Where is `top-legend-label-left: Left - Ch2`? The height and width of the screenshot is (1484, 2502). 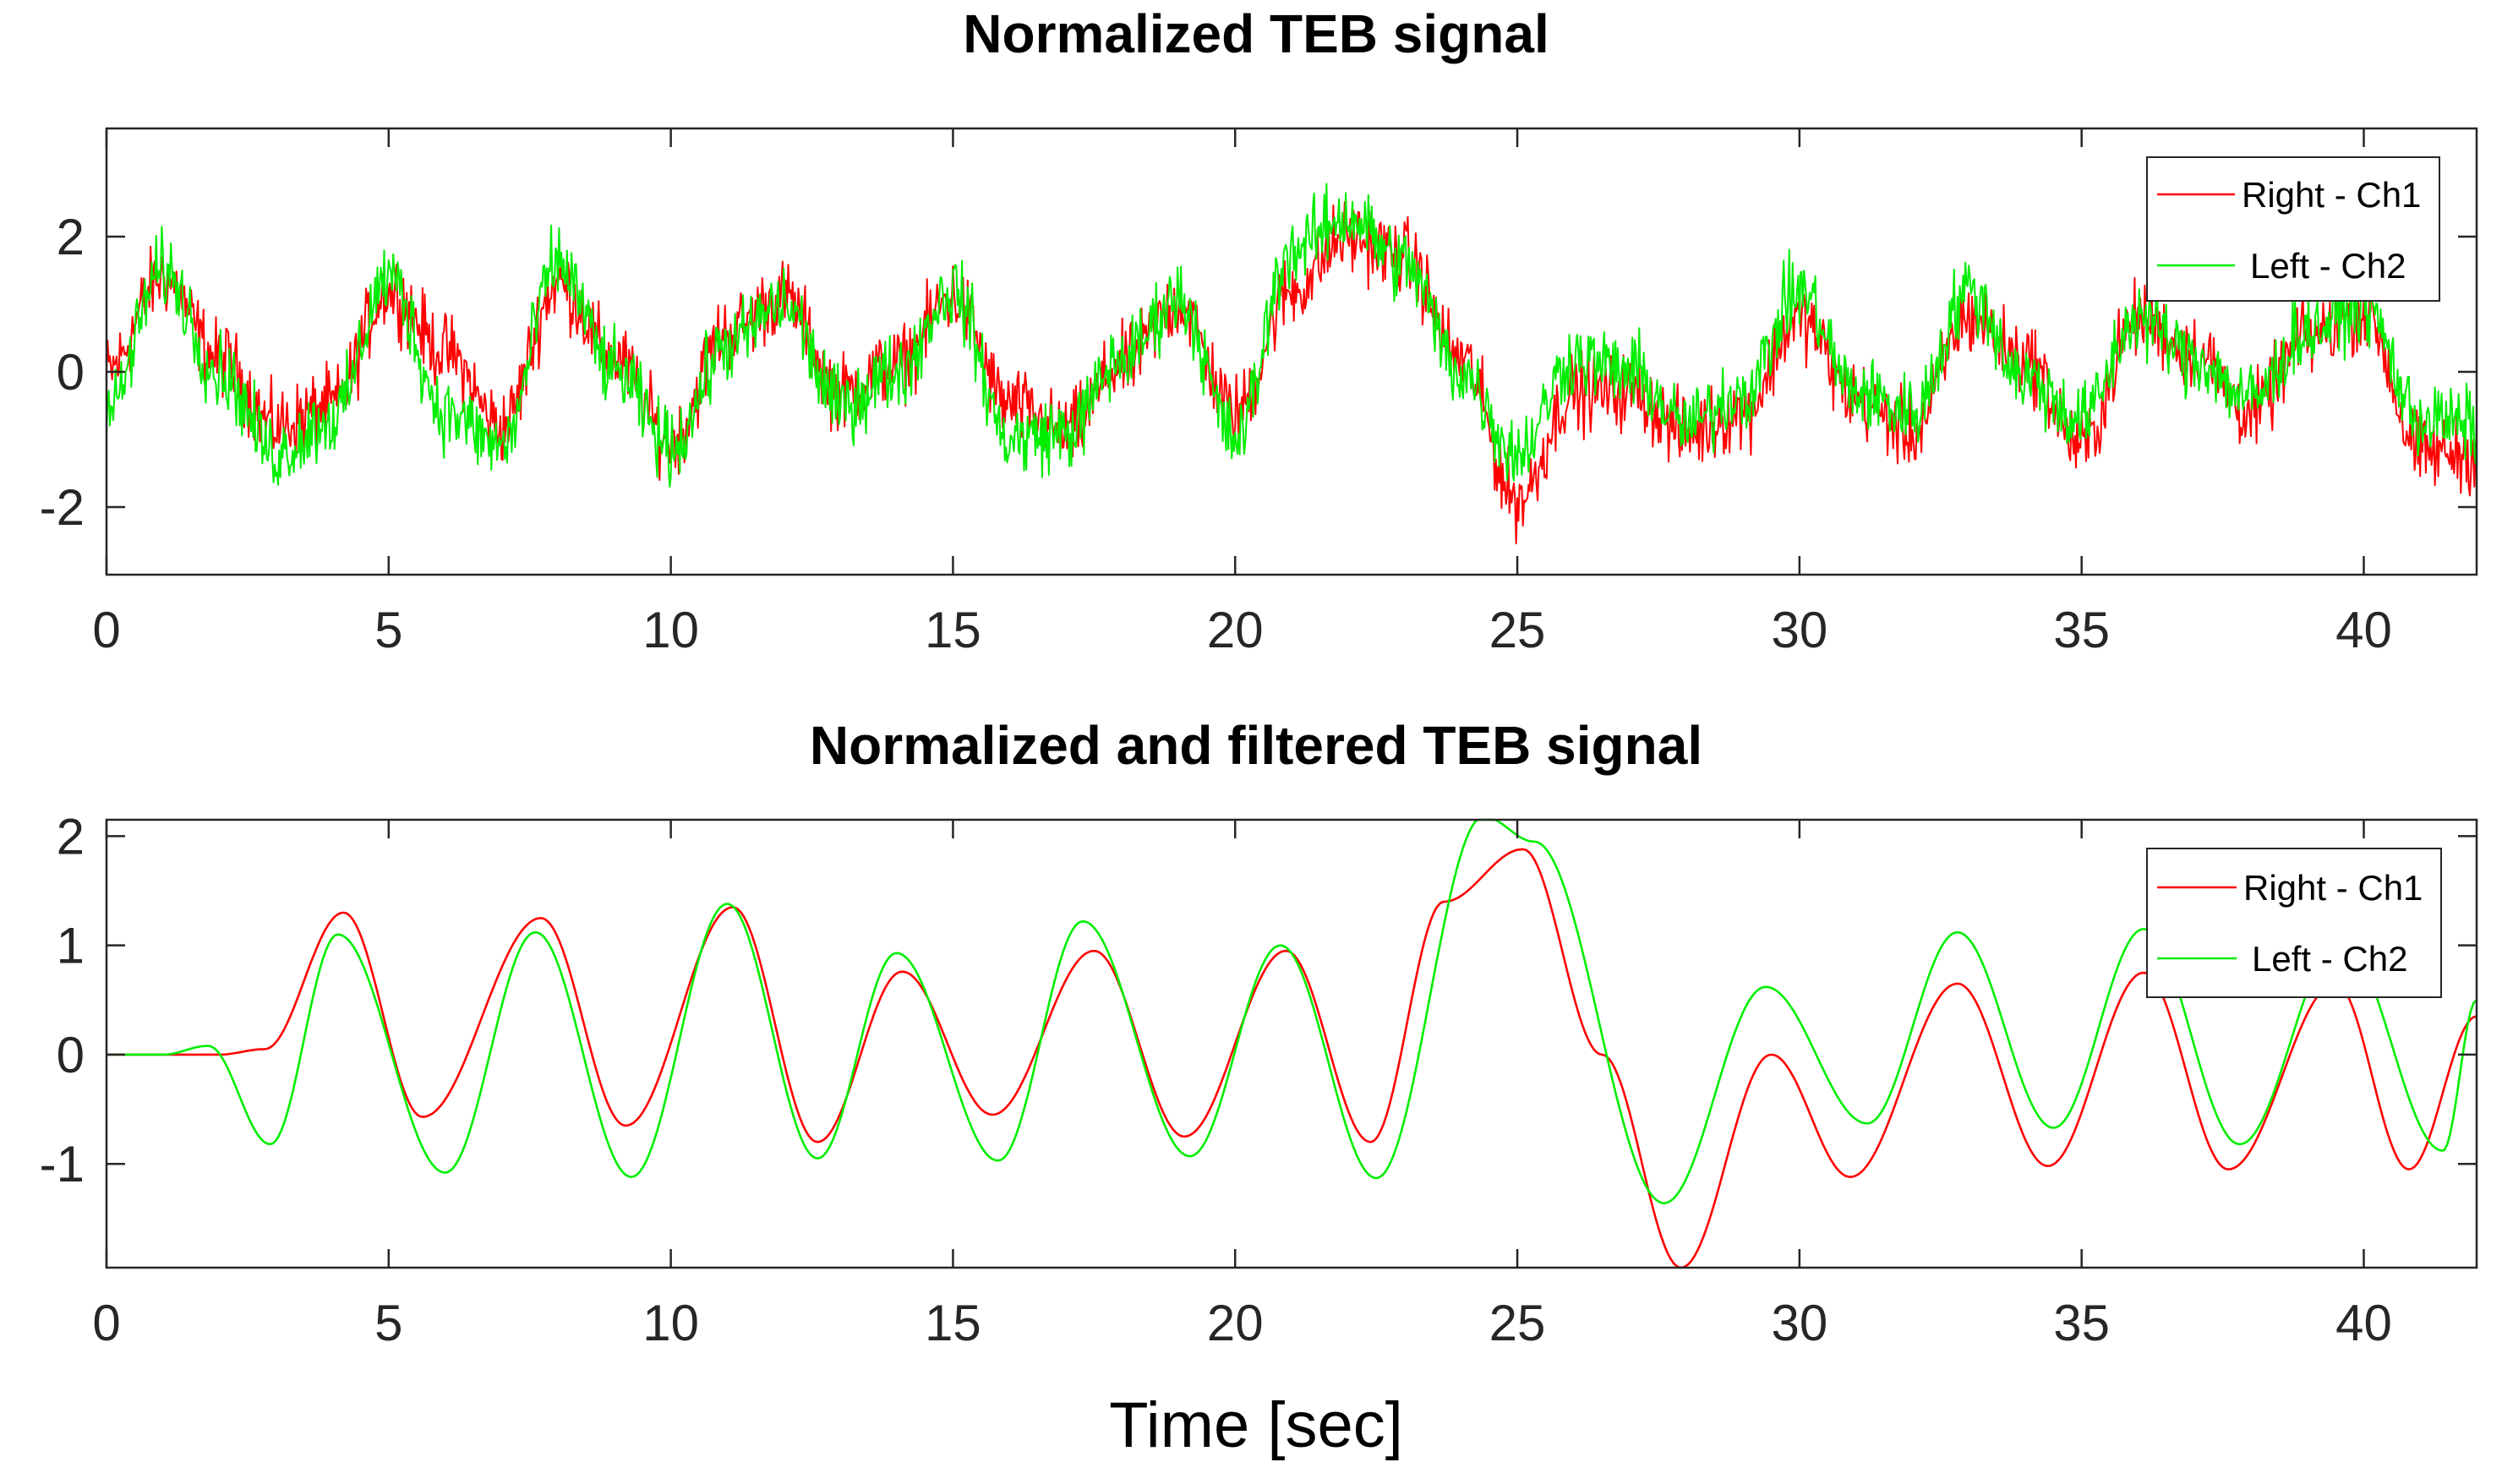
top-legend-label-left: Left - Ch2 is located at coordinates (2328, 266).